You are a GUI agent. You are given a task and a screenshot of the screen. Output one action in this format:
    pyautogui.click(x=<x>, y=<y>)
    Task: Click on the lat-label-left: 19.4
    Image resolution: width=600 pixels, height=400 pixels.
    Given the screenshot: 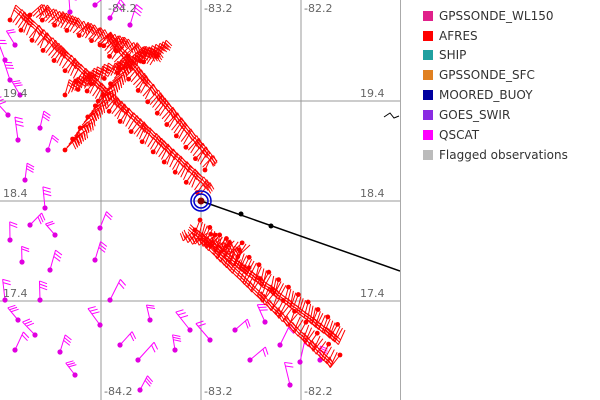 What is the action you would take?
    pyautogui.click(x=15, y=93)
    